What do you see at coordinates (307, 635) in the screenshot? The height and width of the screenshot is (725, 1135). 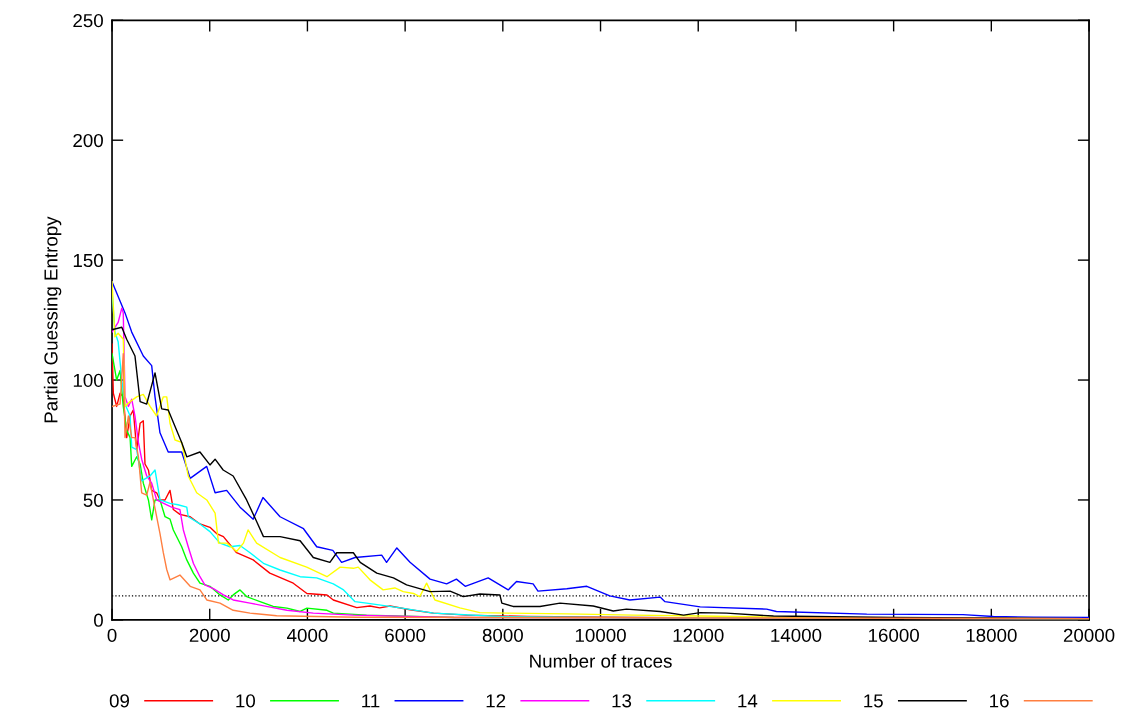 I see `x-tick-label: 4000` at bounding box center [307, 635].